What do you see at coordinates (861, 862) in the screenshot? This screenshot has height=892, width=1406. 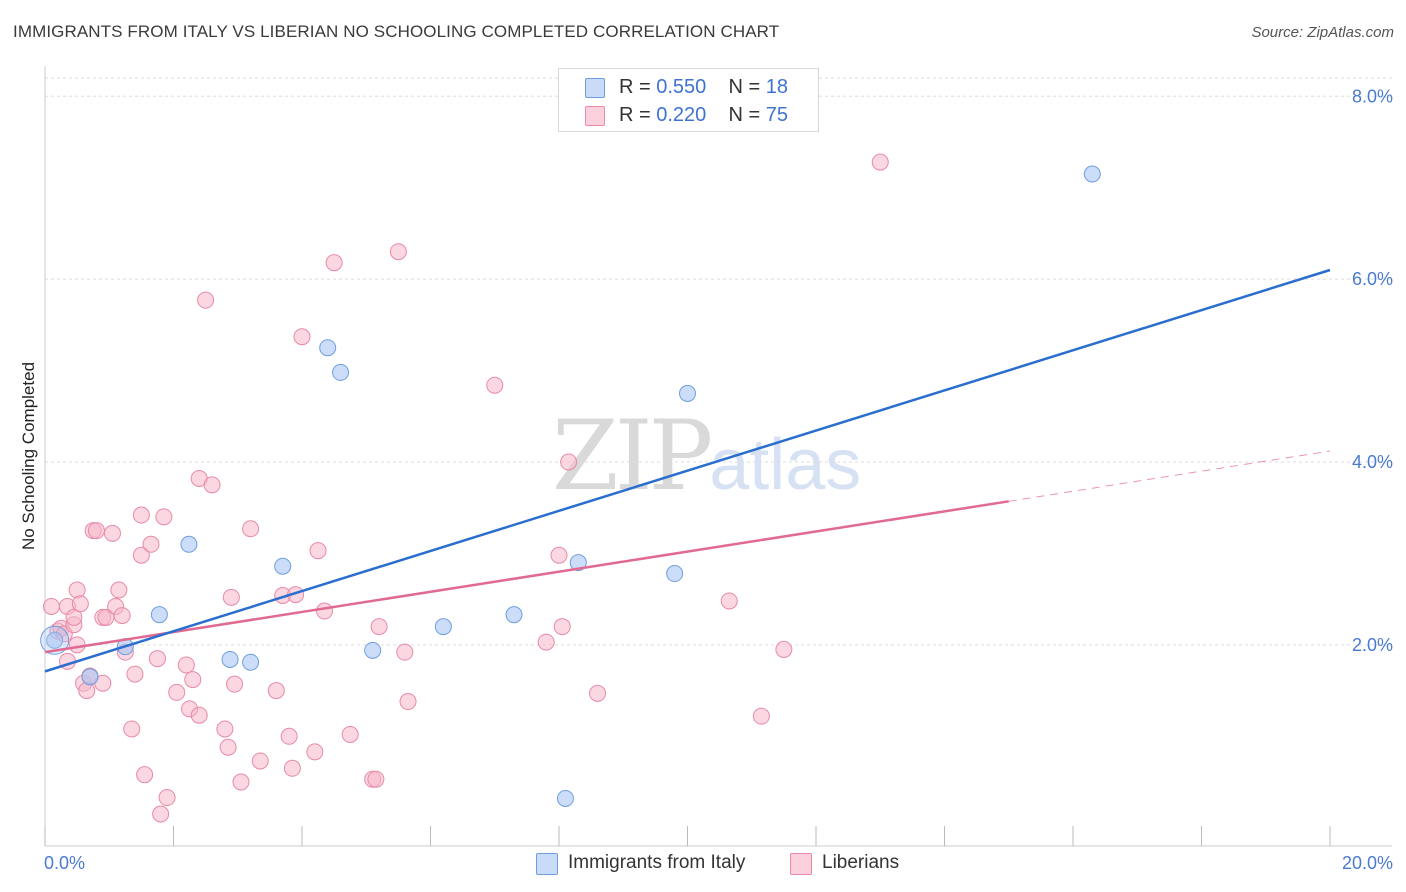 I see `bottom-legend-label-liberians: Liberians` at bounding box center [861, 862].